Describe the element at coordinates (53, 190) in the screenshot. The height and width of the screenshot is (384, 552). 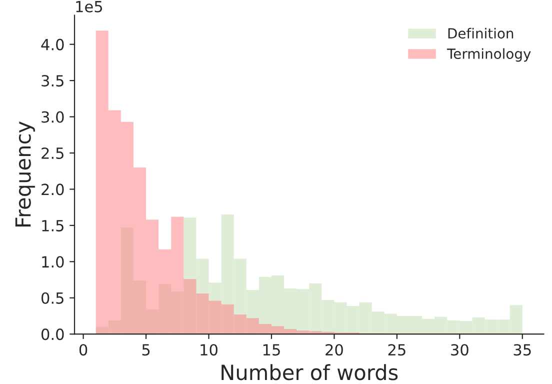
I see `y-tick-label: 2.0` at that location.